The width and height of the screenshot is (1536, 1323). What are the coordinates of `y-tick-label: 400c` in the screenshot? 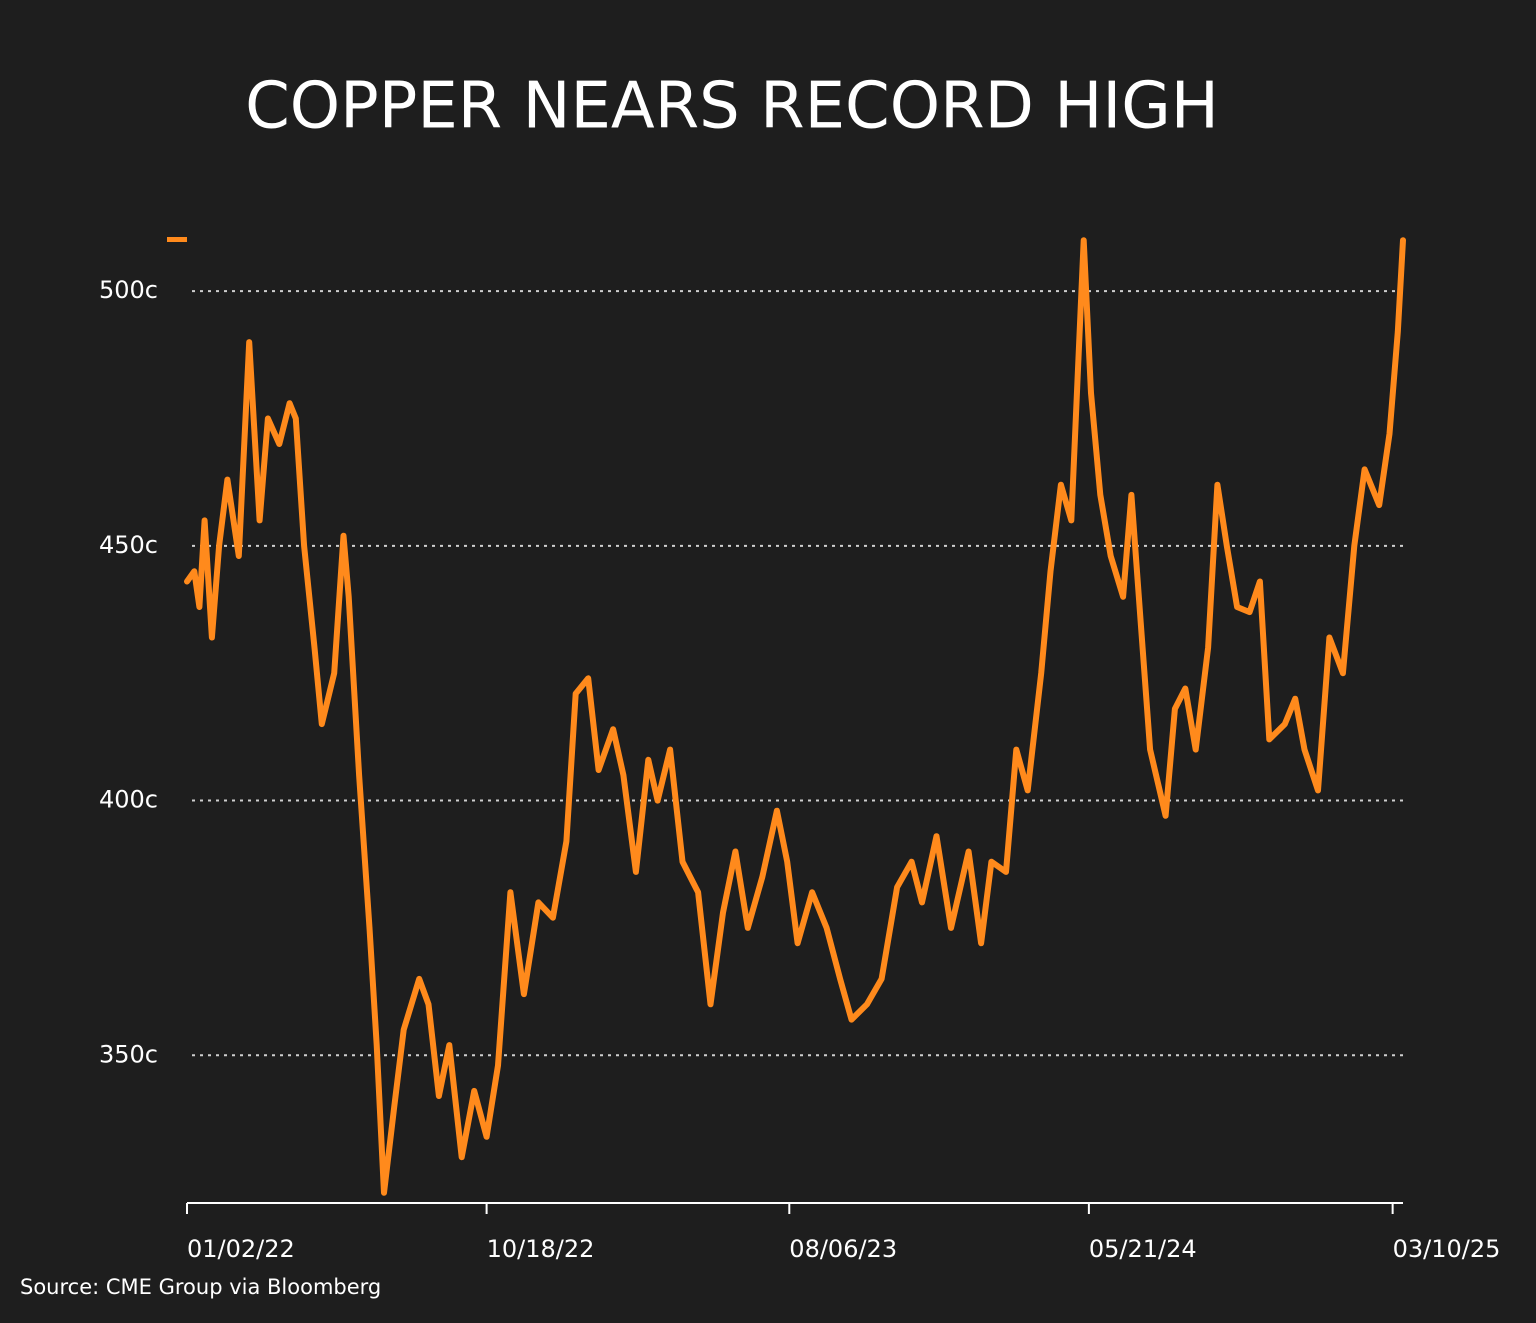 It's located at (128, 800).